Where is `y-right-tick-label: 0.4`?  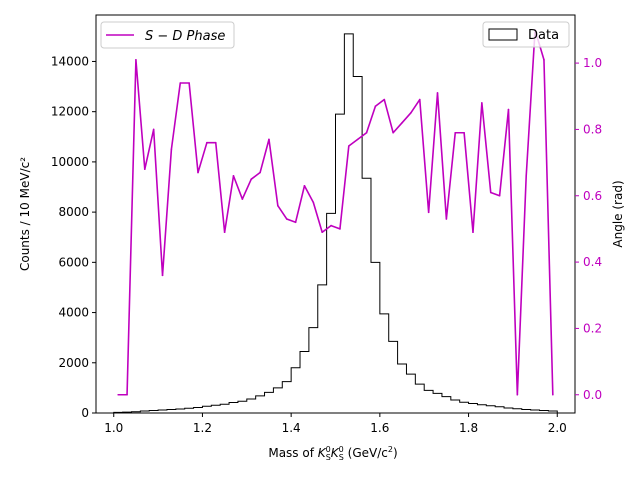
y-right-tick-label: 0.4 is located at coordinates (592, 262).